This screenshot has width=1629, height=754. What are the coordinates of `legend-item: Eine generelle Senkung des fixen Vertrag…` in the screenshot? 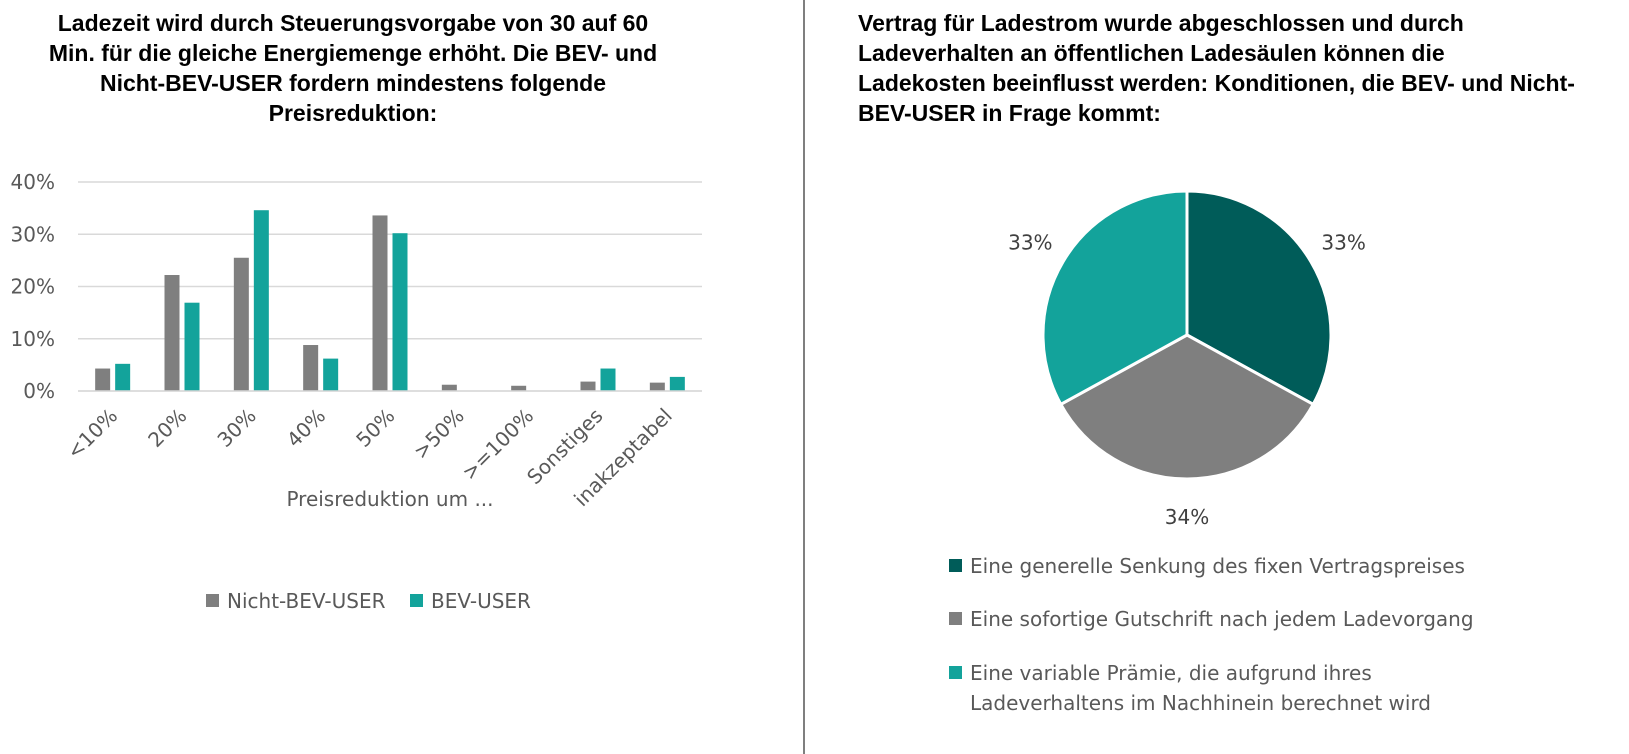 It's located at (1207, 567).